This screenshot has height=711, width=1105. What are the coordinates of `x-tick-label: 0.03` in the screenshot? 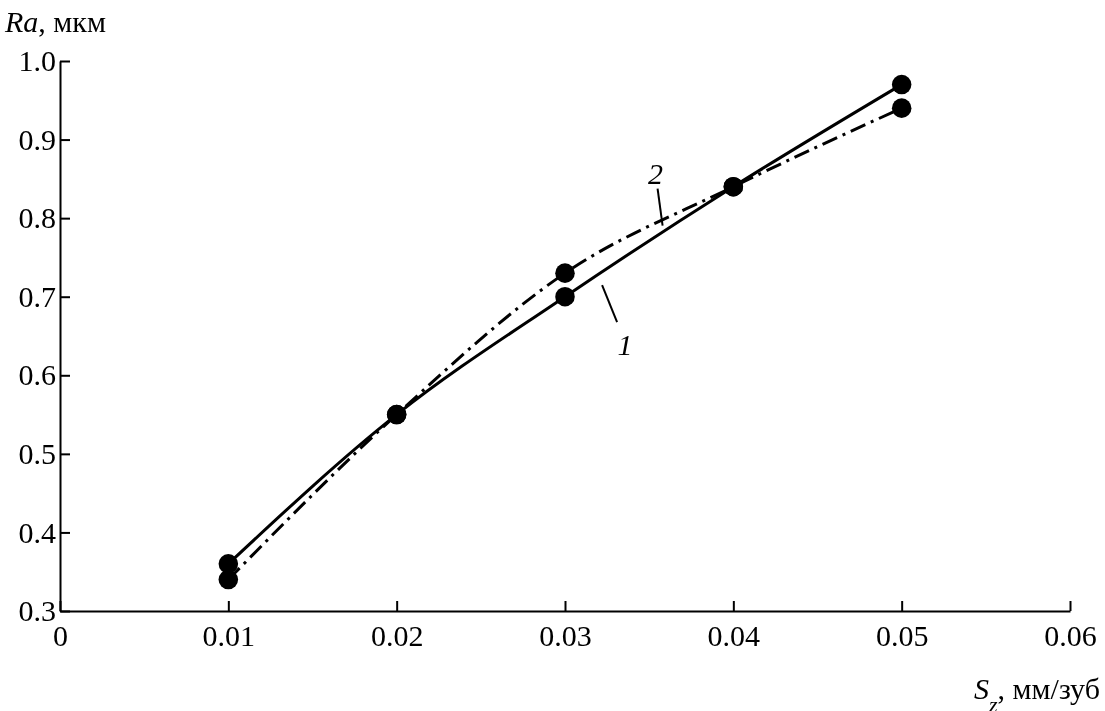 It's located at (565, 636).